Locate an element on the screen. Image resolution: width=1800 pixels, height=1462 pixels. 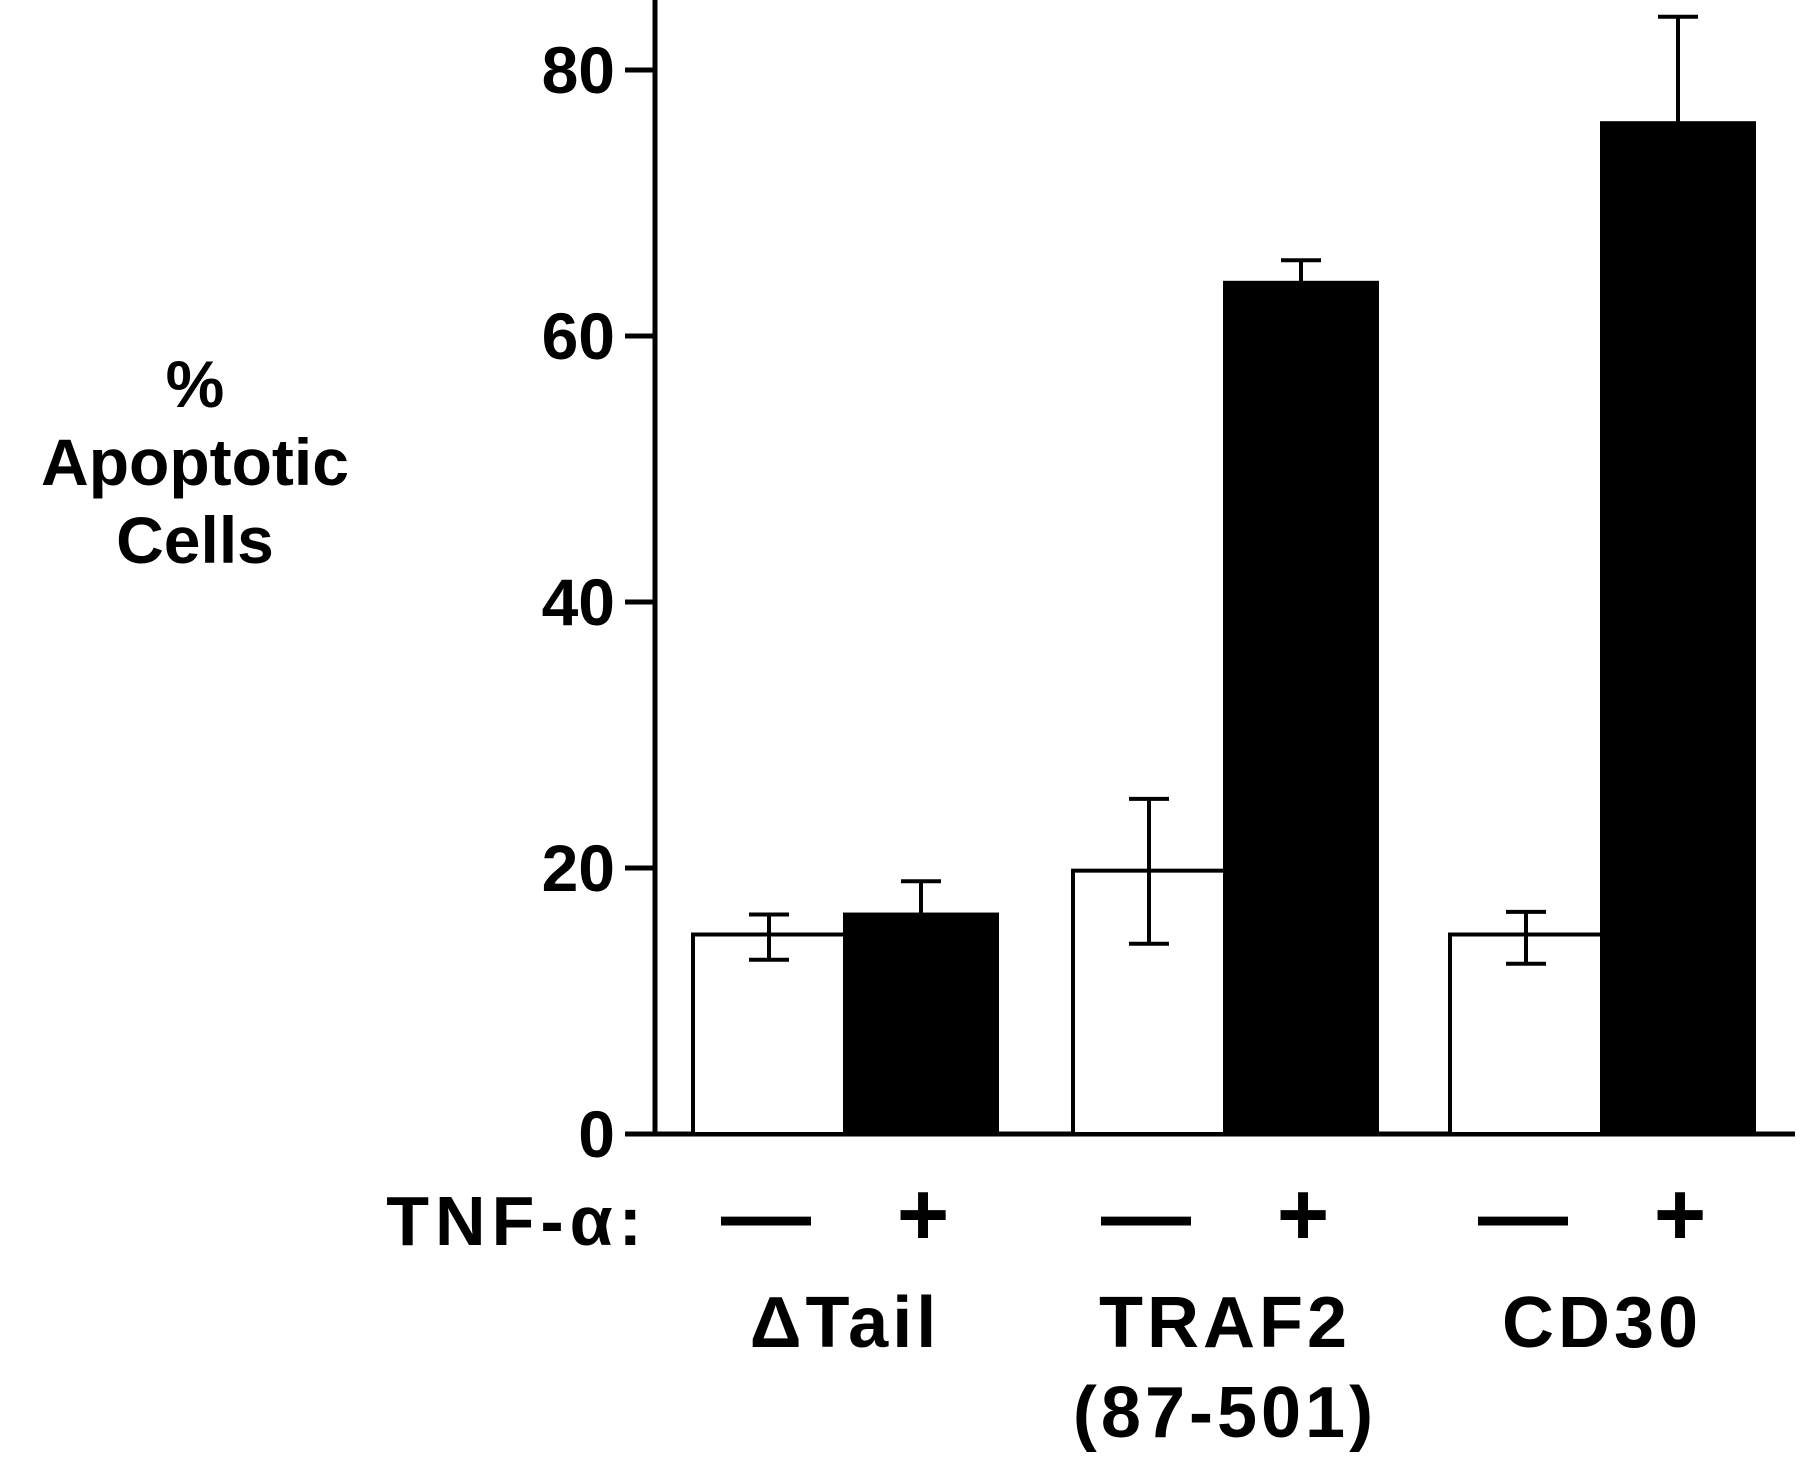
y-tick-label: 20 is located at coordinates (578, 868).